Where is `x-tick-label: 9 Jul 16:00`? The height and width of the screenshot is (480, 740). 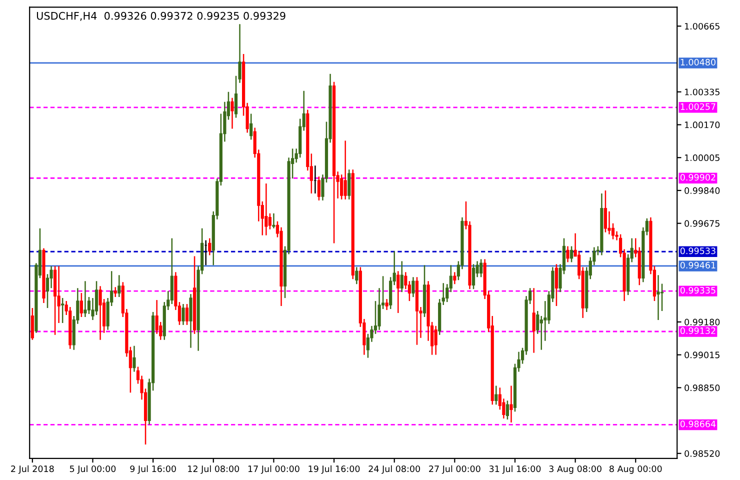 x-tick-label: 9 Jul 16:00 is located at coordinates (153, 469).